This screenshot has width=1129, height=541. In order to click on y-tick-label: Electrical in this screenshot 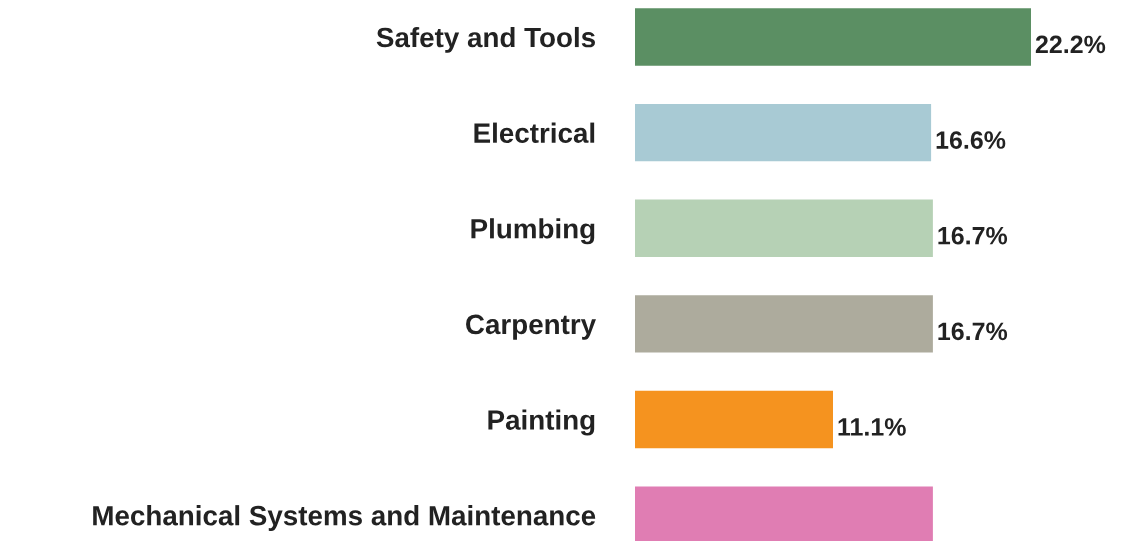, I will do `click(534, 132)`.